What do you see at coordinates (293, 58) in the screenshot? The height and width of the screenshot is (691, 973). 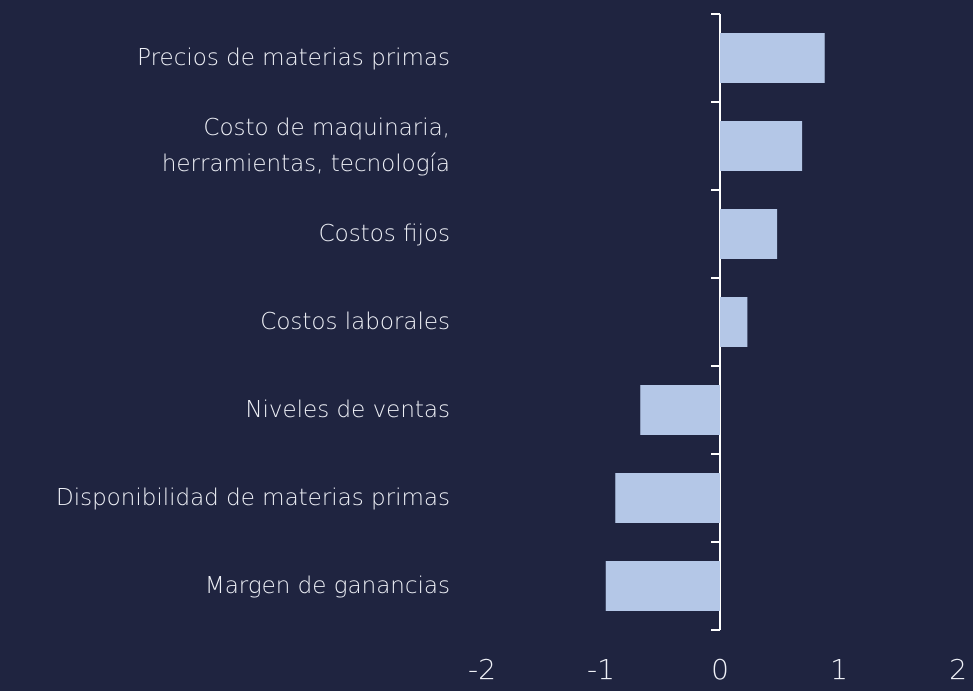 I see `category-label: Precios de materias primas` at bounding box center [293, 58].